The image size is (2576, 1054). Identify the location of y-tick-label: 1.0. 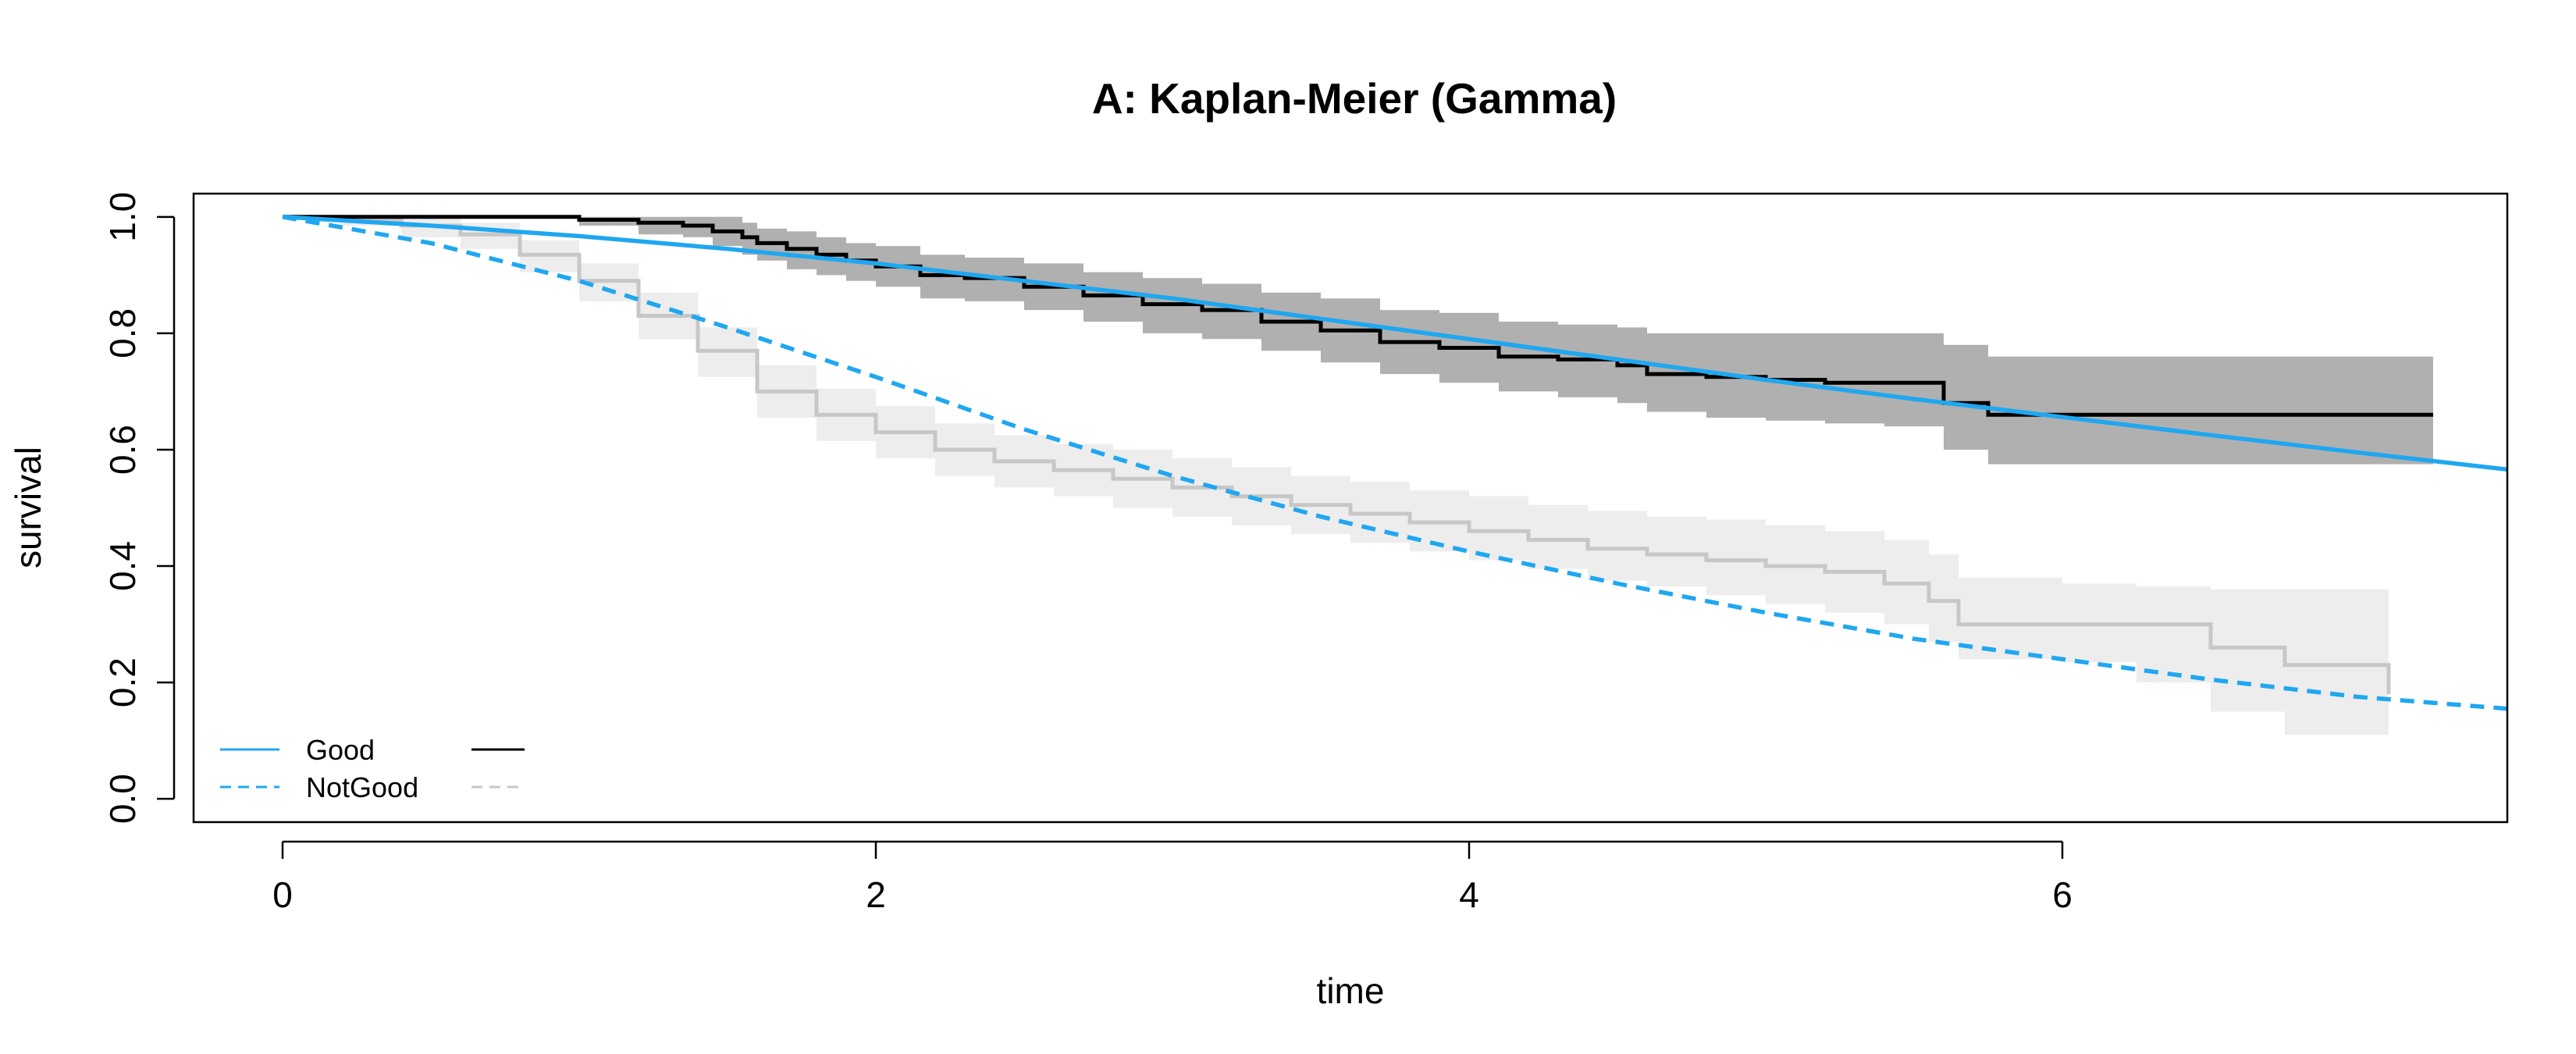
(122, 217).